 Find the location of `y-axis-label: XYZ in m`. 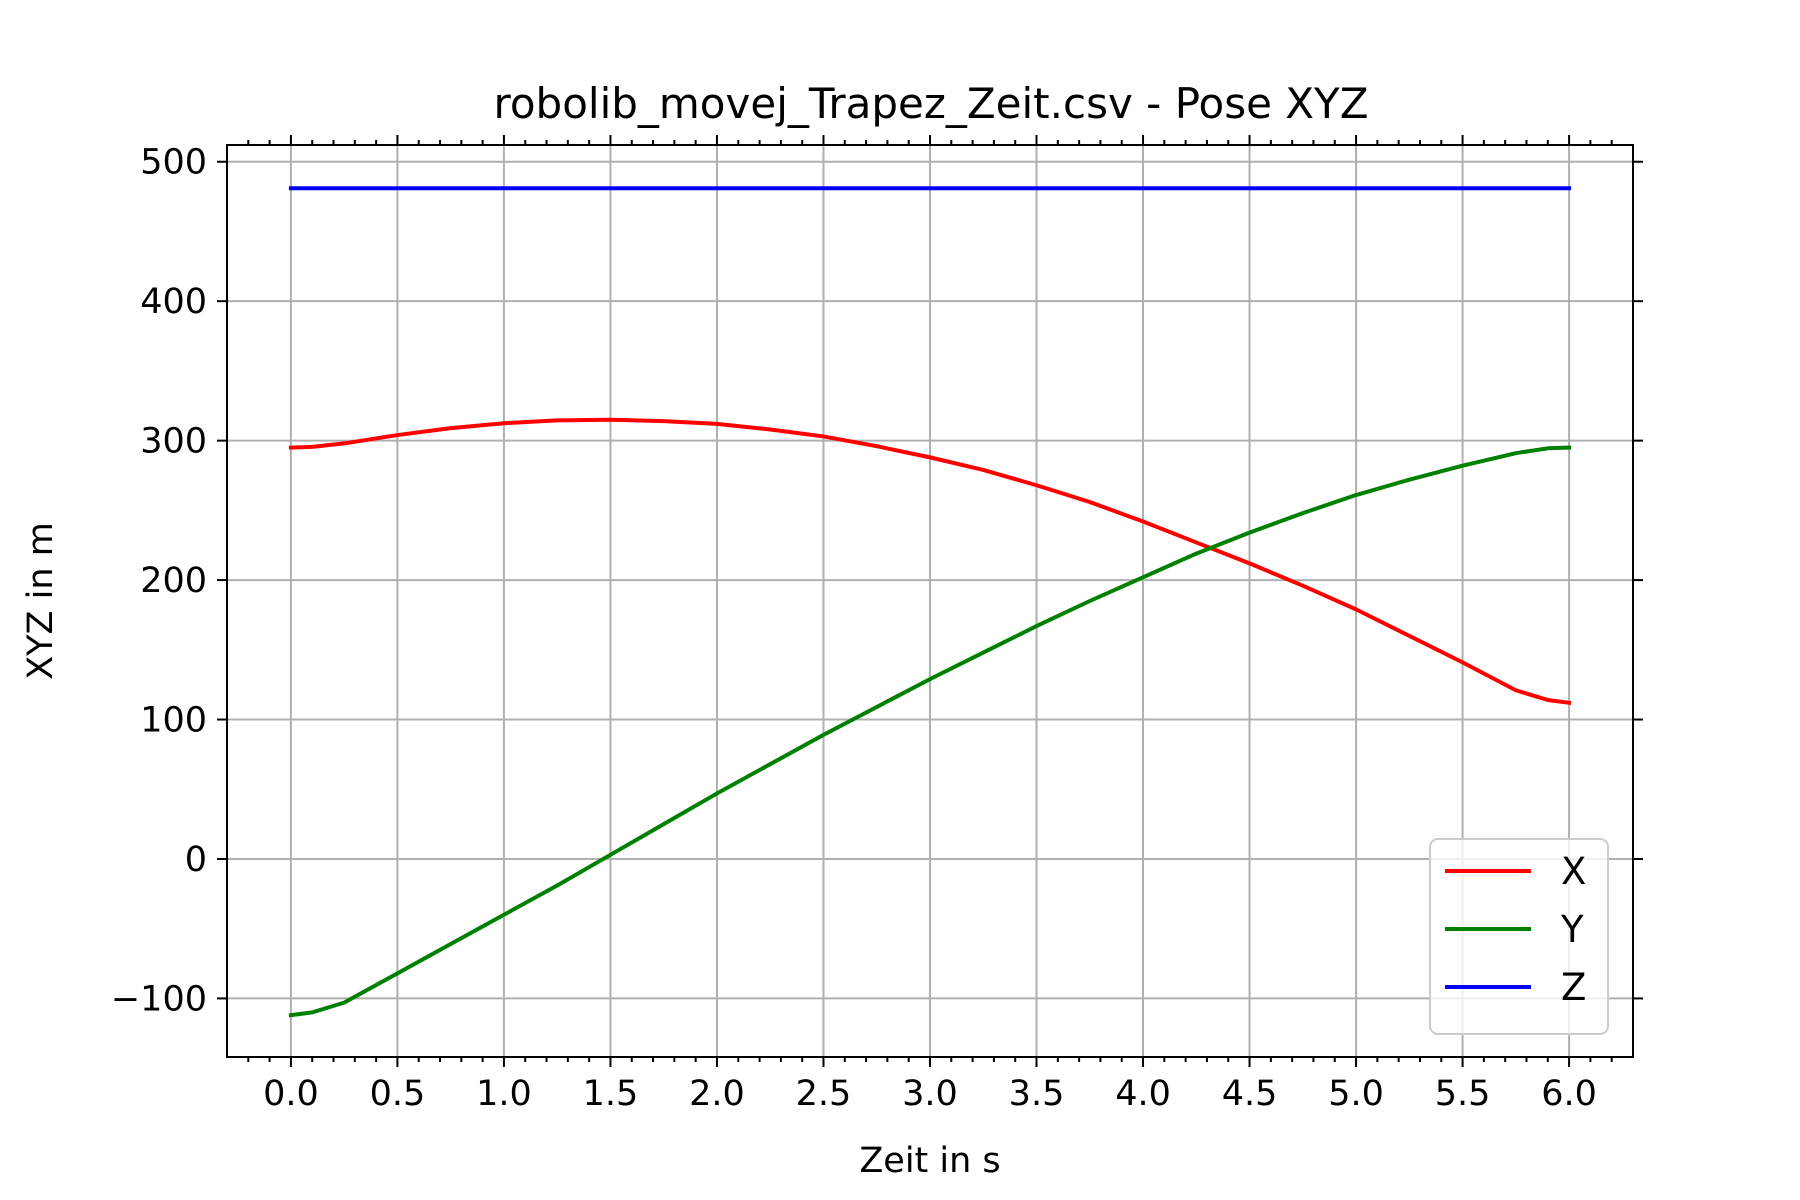

y-axis-label: XYZ in m is located at coordinates (41, 601).